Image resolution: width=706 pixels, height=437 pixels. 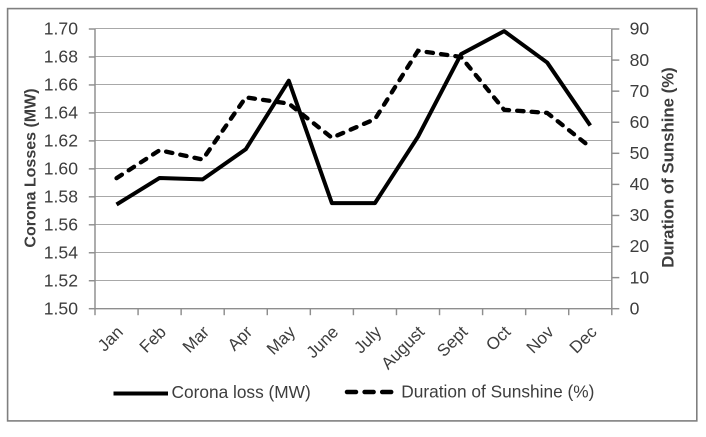 What do you see at coordinates (61, 308) in the screenshot?
I see `svg-text: 1.50` at bounding box center [61, 308].